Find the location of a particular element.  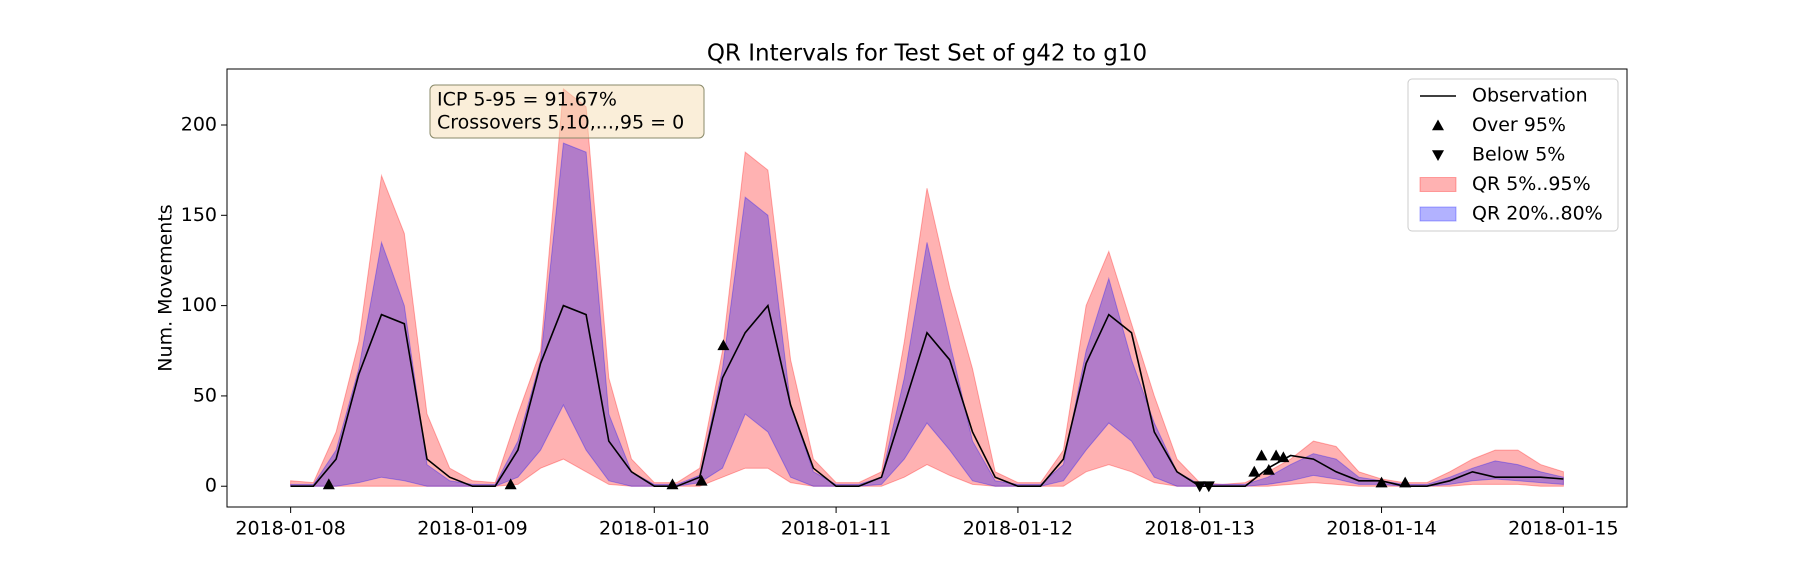

x-tick-label: 2018-01-12 is located at coordinates (1018, 529).